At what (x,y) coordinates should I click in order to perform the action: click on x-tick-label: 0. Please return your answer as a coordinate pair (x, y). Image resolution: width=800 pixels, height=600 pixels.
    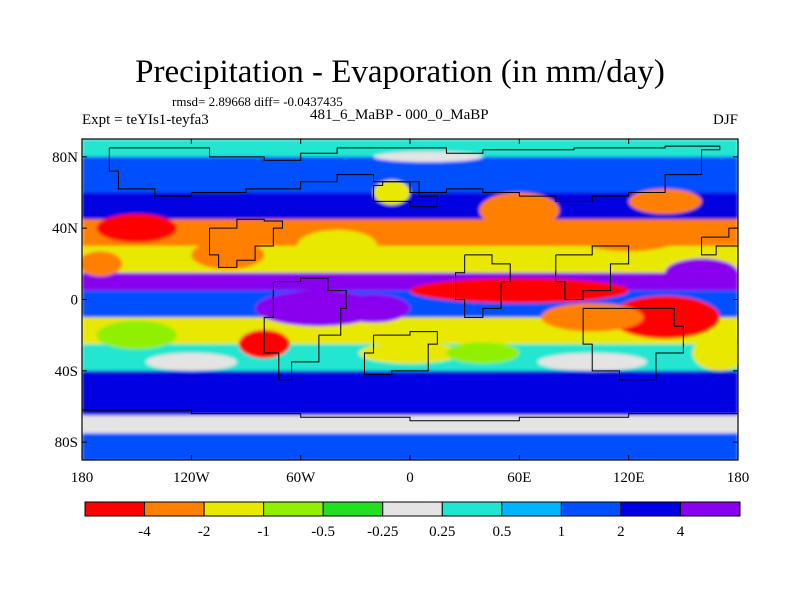
    Looking at the image, I should click on (410, 478).